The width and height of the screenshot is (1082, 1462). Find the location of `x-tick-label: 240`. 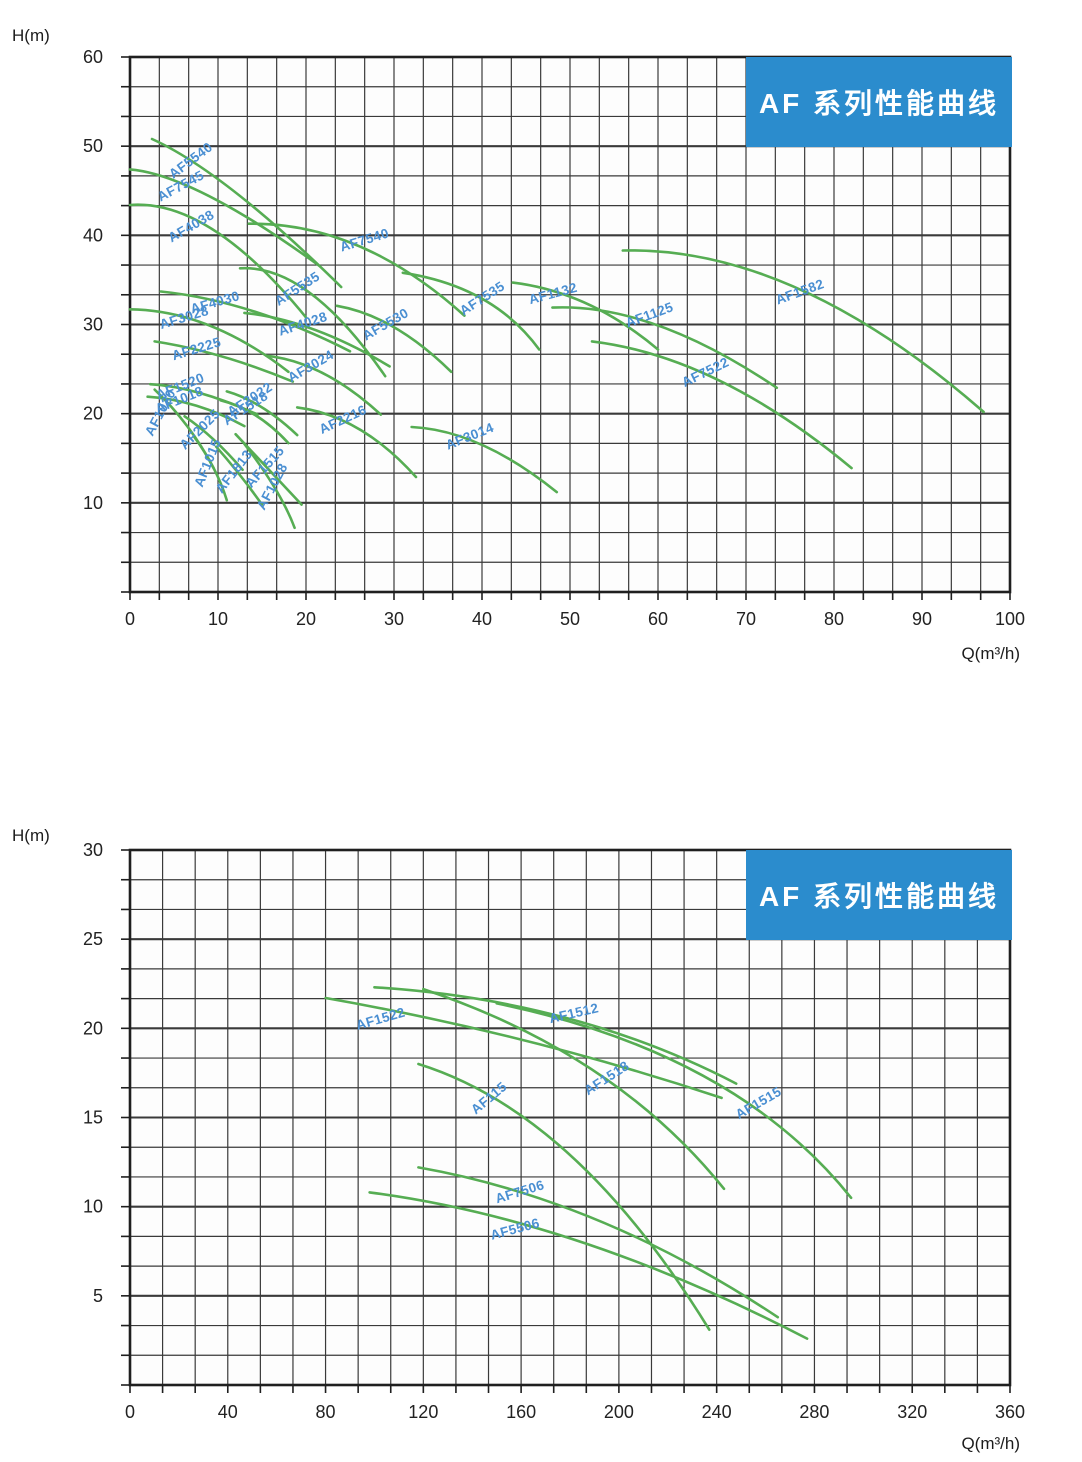

x-tick-label: 240 is located at coordinates (717, 1412).